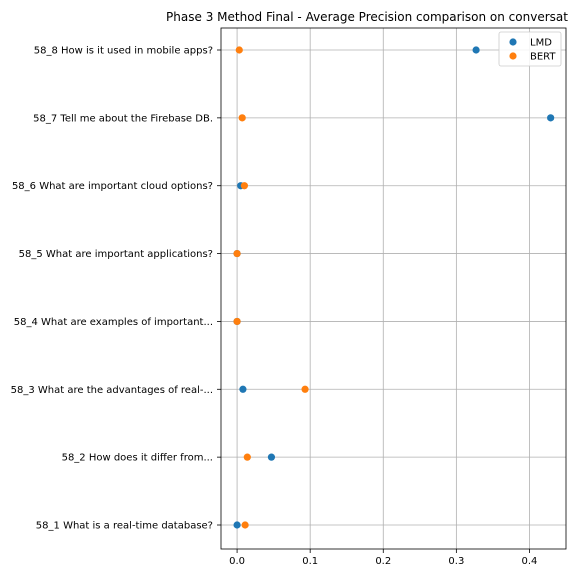 This screenshot has height=576, width=576. I want to click on x-tick-label: 0.0, so click(237, 561).